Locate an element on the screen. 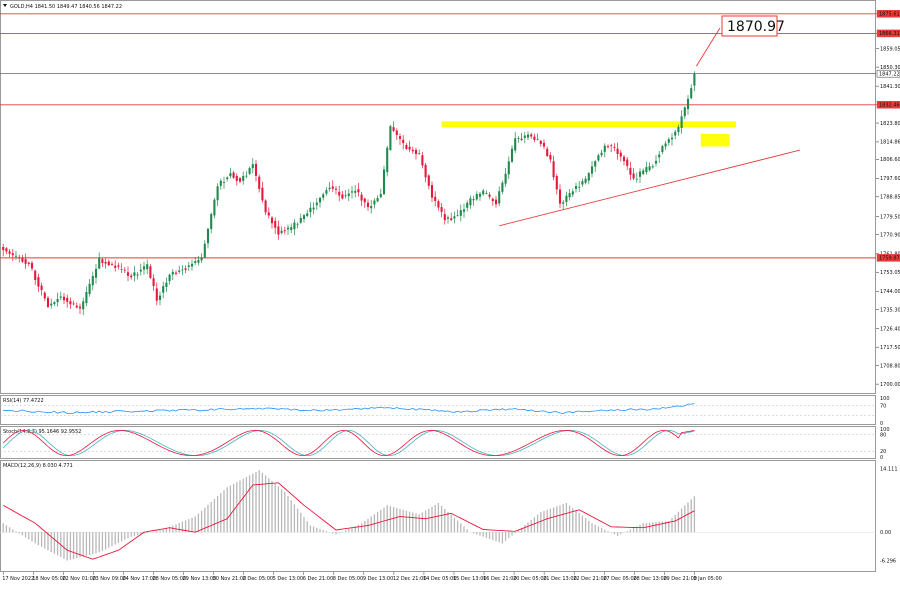  trendlines is located at coordinates (649, 188).